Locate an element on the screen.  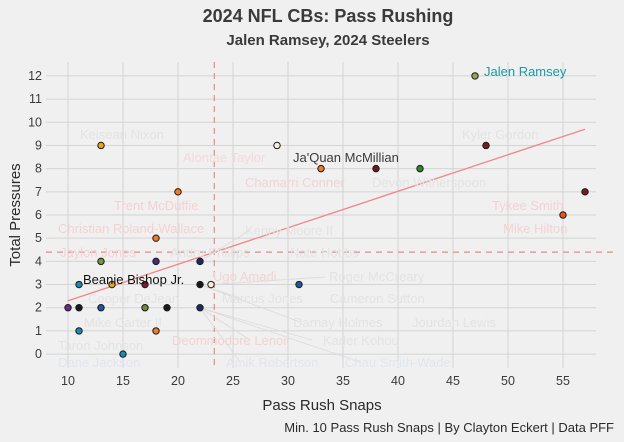
chart-title: 2024 NFL CBs: Pass Rushing is located at coordinates (328, 16).